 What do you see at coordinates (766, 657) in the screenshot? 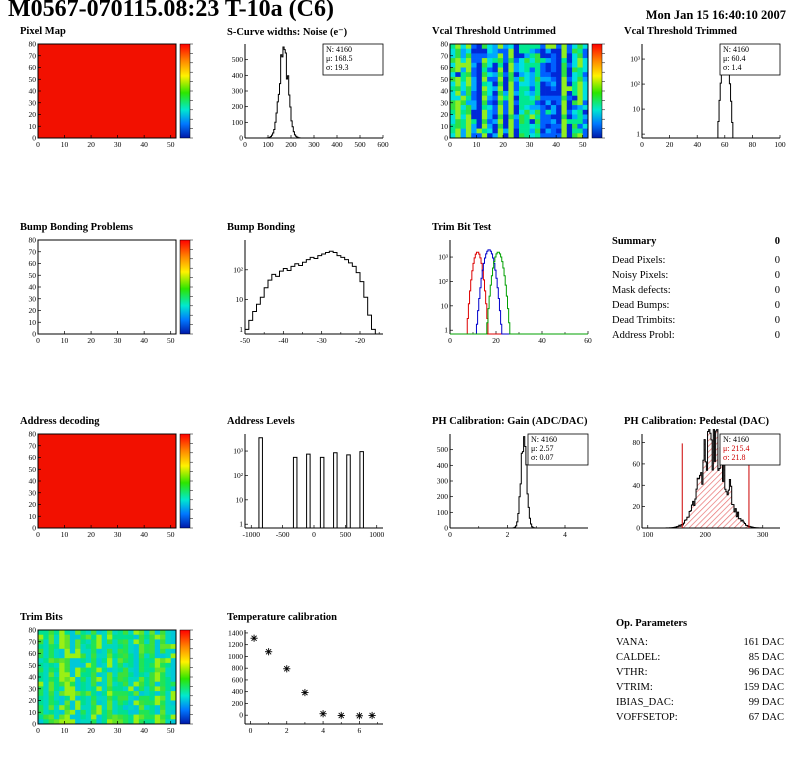
I see `op-value: 85 DAC` at bounding box center [766, 657].